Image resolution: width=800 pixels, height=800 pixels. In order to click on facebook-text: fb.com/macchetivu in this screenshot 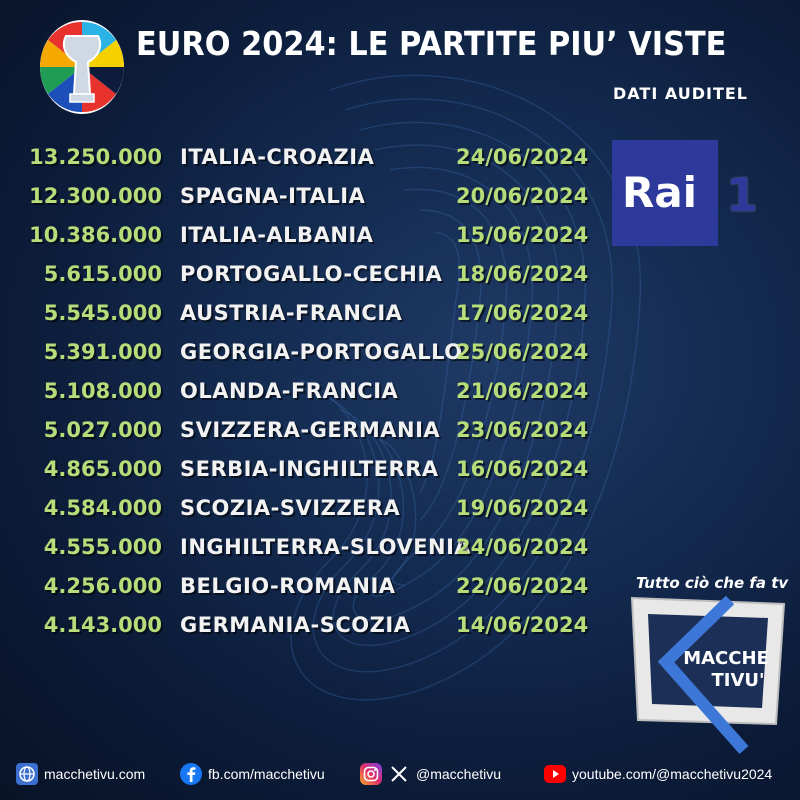, I will do `click(266, 774)`.